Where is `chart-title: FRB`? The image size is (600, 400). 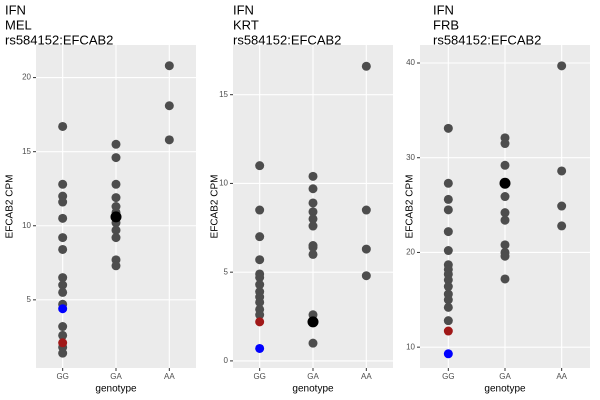
chart-title: FRB is located at coordinates (446, 24).